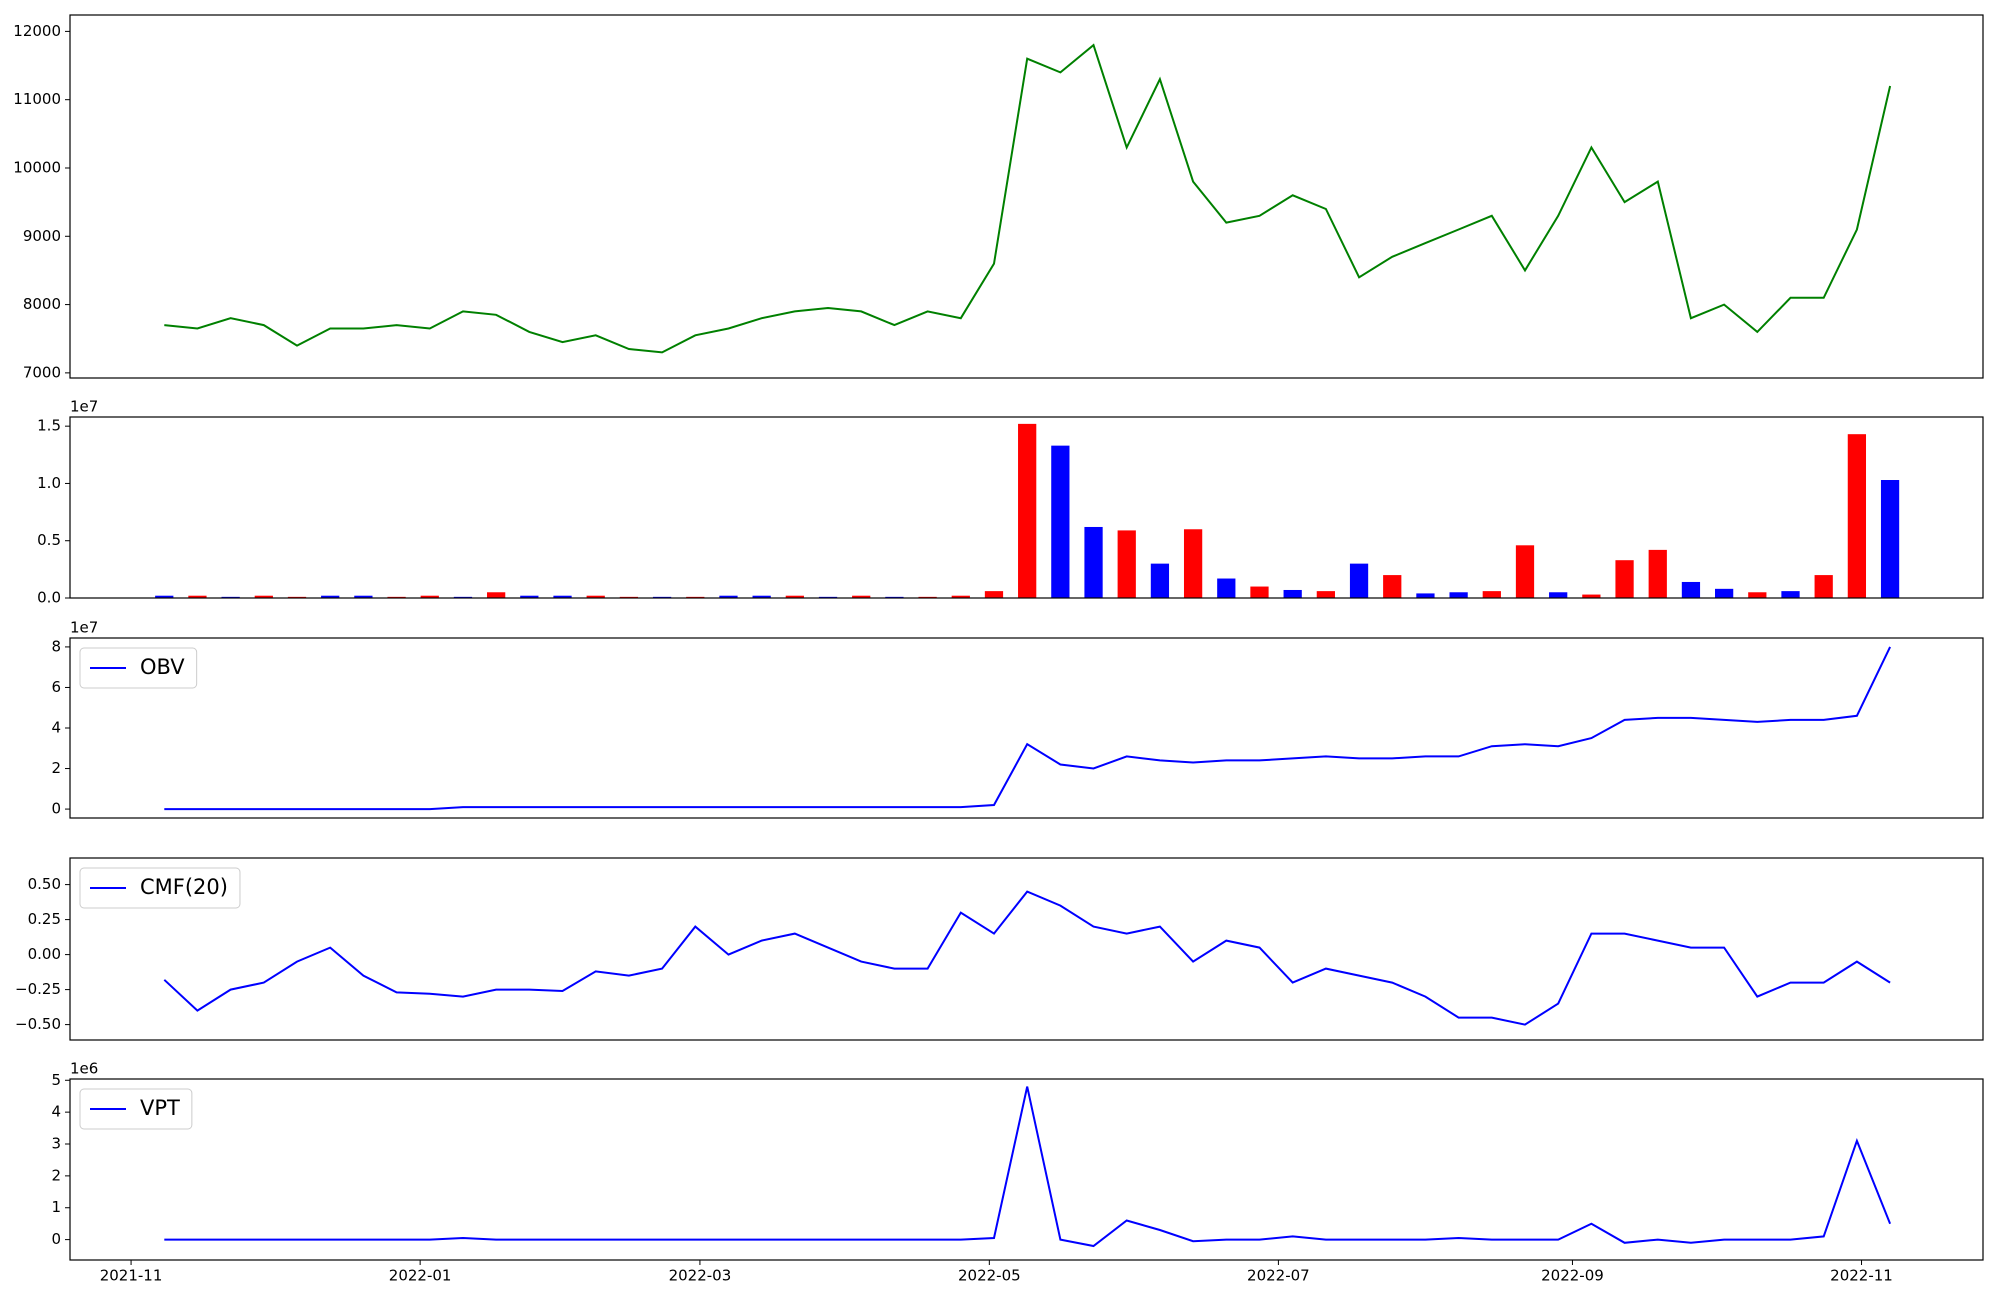 This screenshot has width=2000, height=1300. What do you see at coordinates (42, 236) in the screenshot?
I see `y-tick-label: 9000` at bounding box center [42, 236].